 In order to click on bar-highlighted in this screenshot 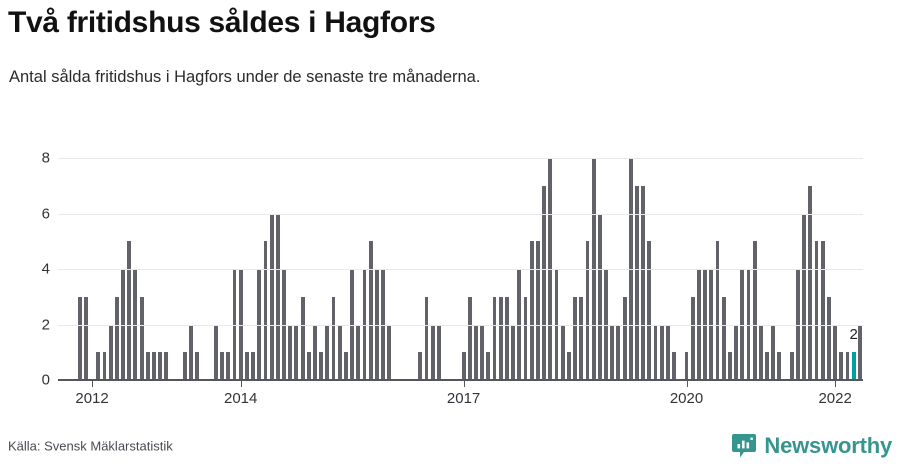, I will do `click(853, 366)`.